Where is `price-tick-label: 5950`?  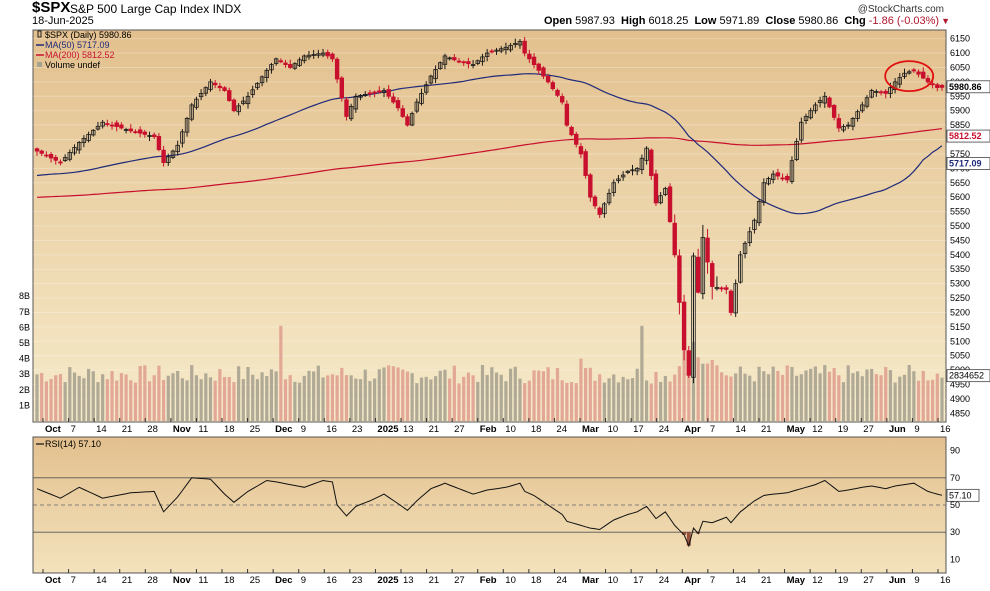
price-tick-label: 5950 is located at coordinates (960, 96).